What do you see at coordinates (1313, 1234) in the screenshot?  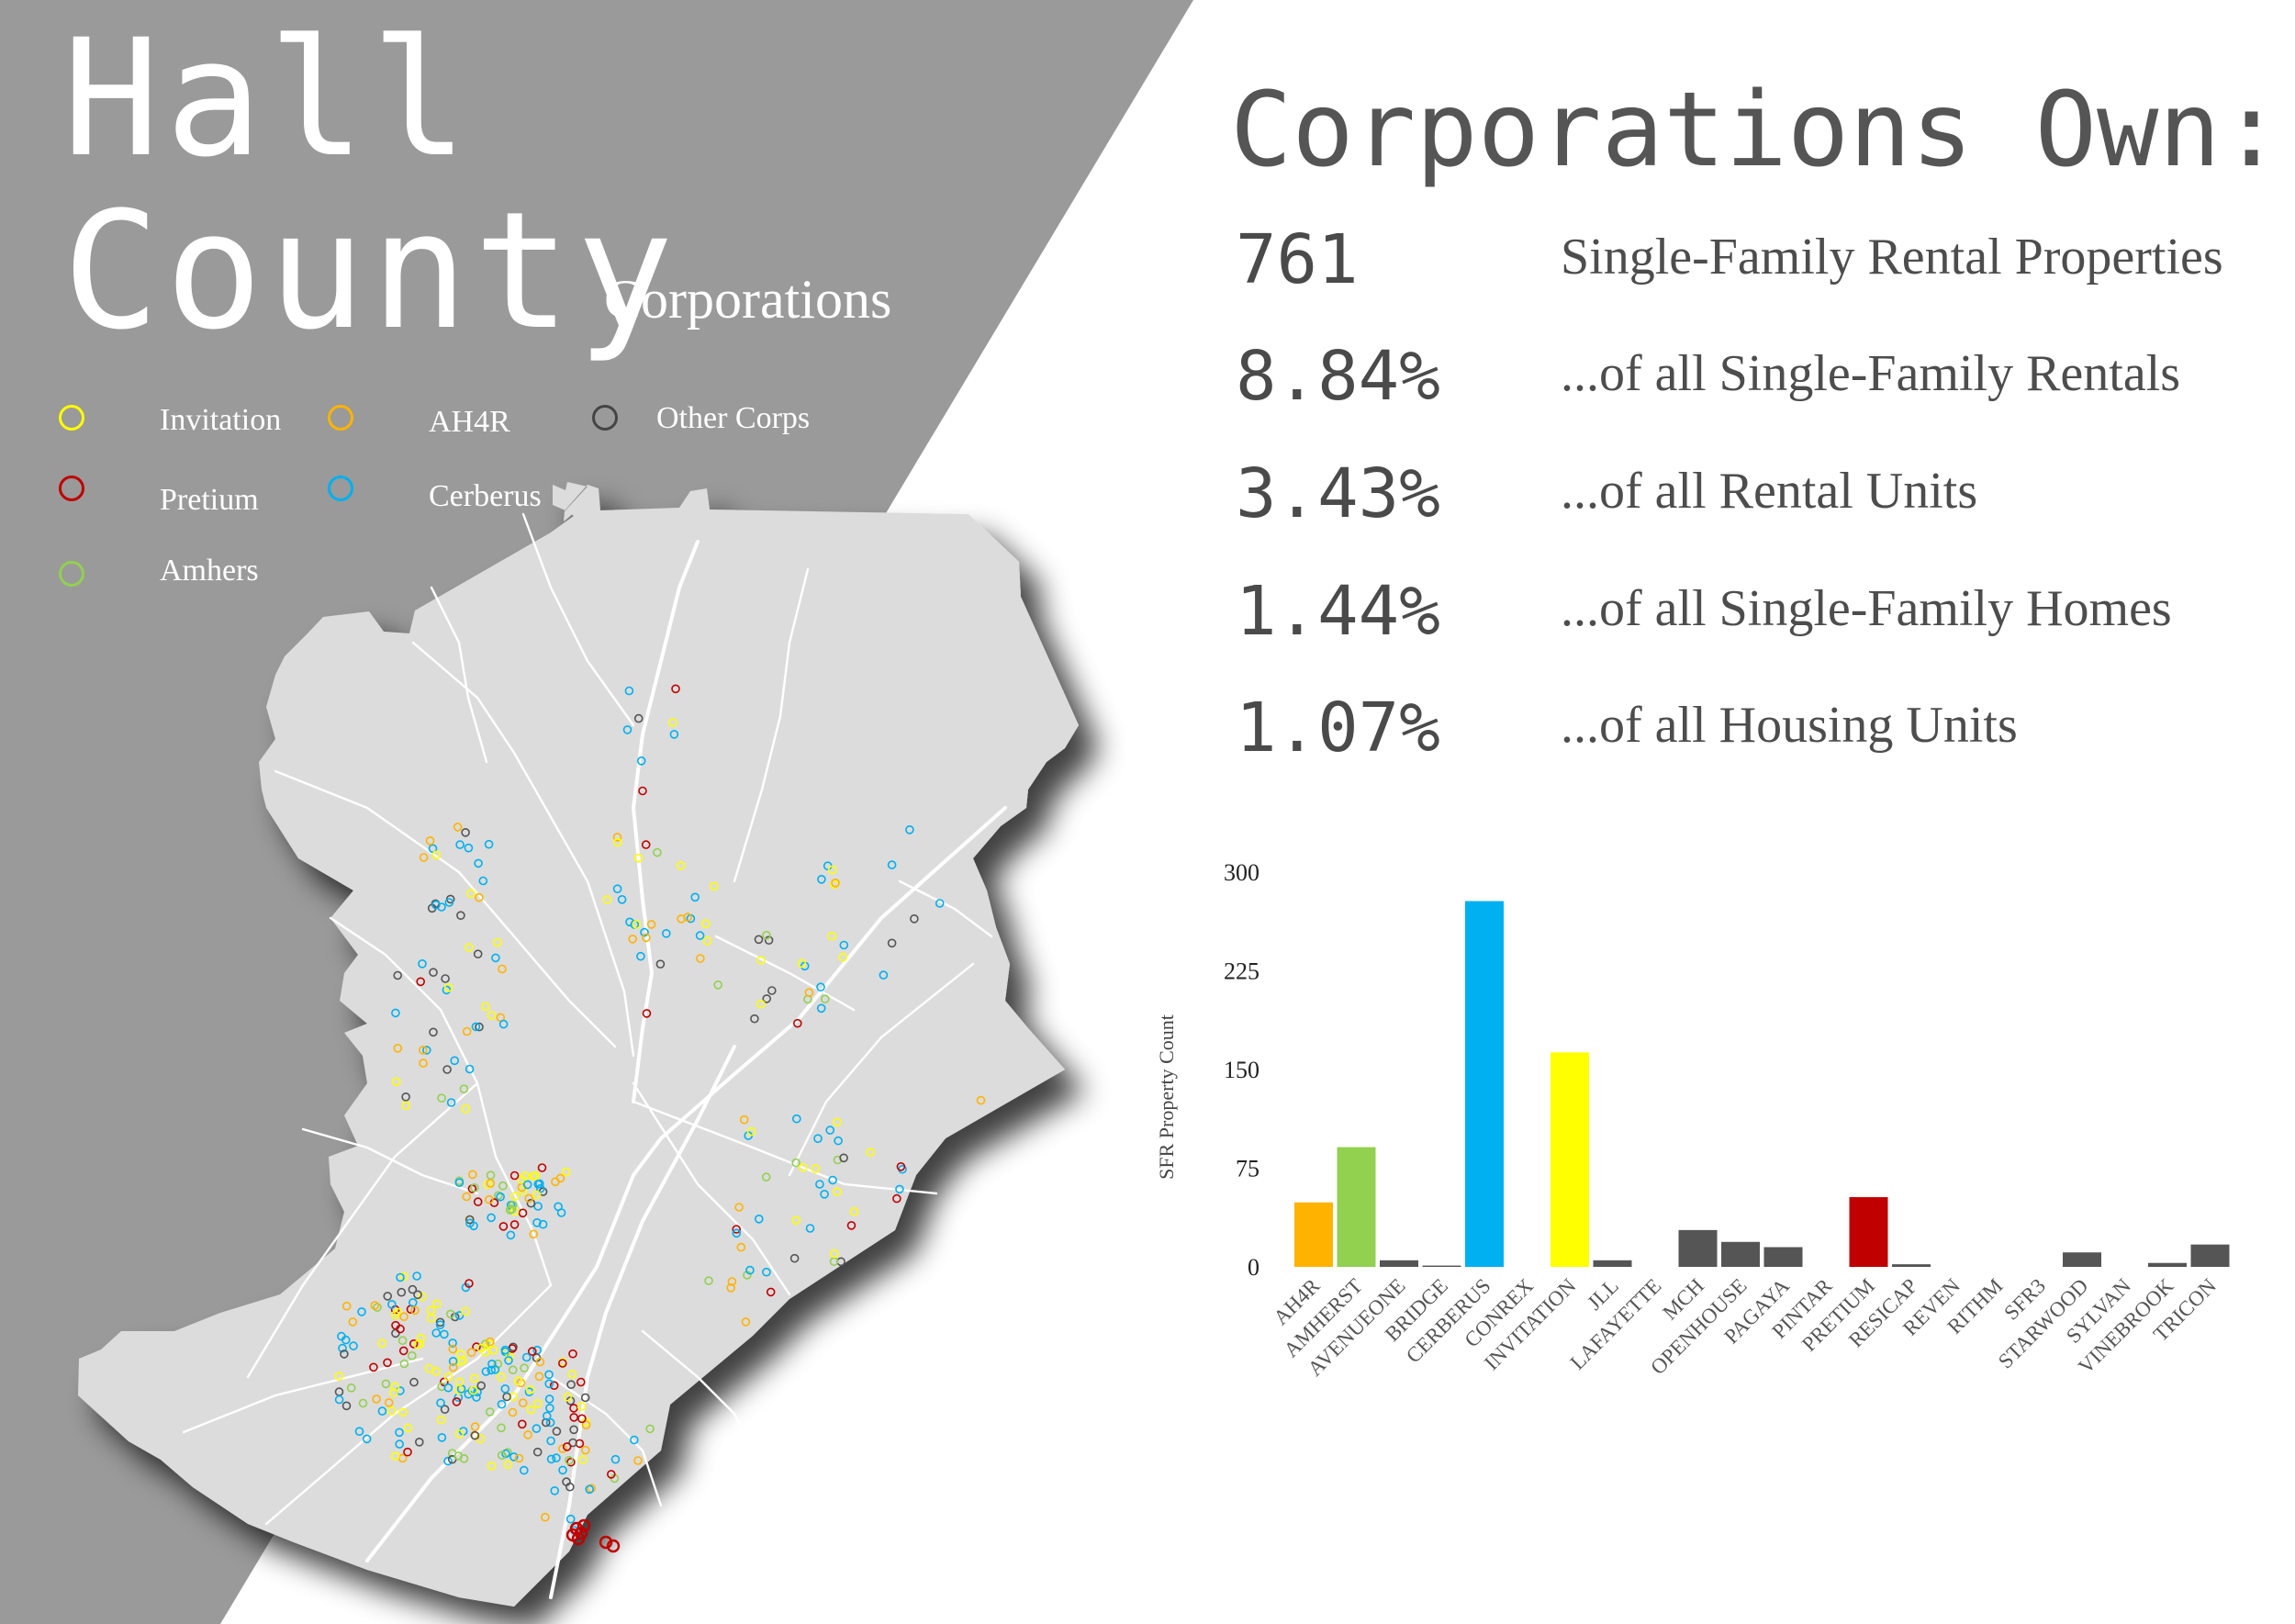 I see `bar-ah4r` at bounding box center [1313, 1234].